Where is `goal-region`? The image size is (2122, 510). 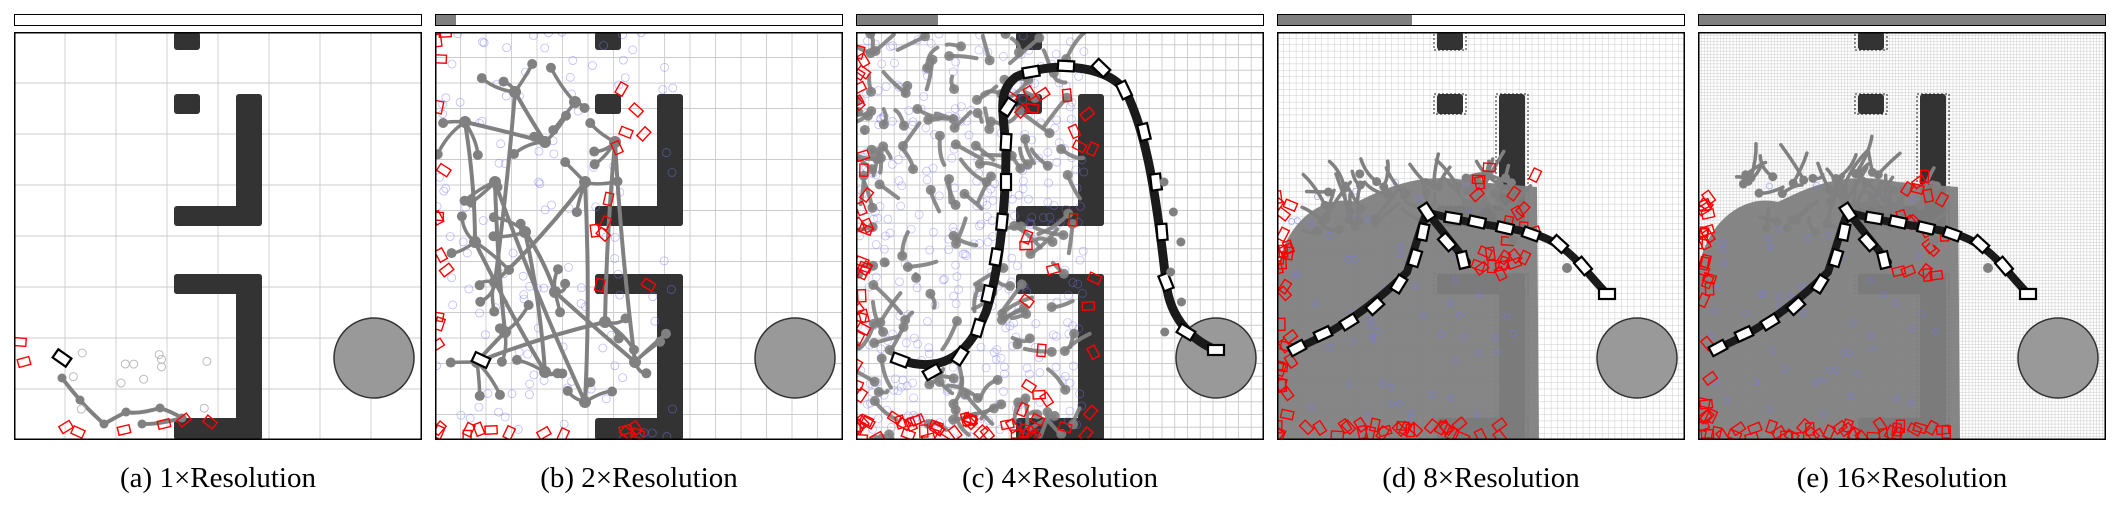
goal-region is located at coordinates (2058, 358).